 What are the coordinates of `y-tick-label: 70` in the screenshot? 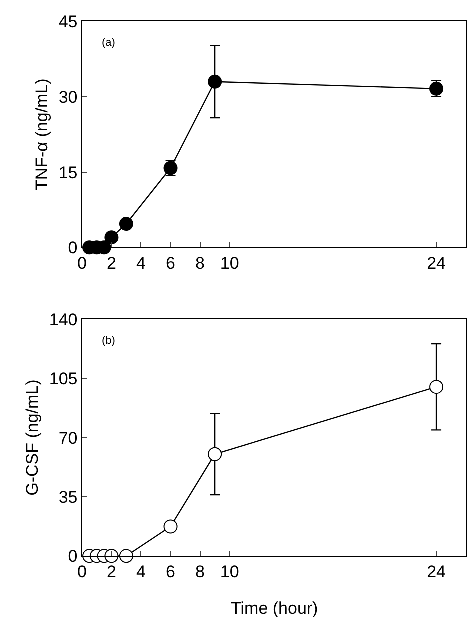 It's located at (68, 438).